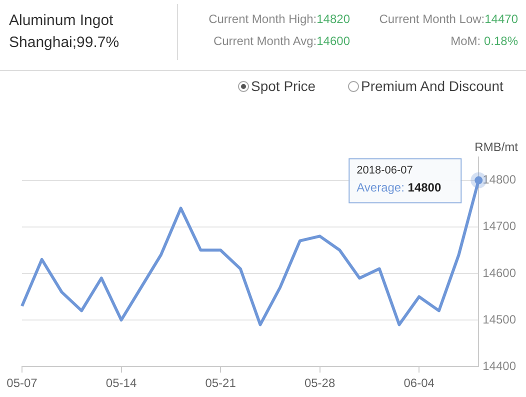 The height and width of the screenshot is (397, 526). What do you see at coordinates (432, 86) in the screenshot?
I see `text: Premium And Discount` at bounding box center [432, 86].